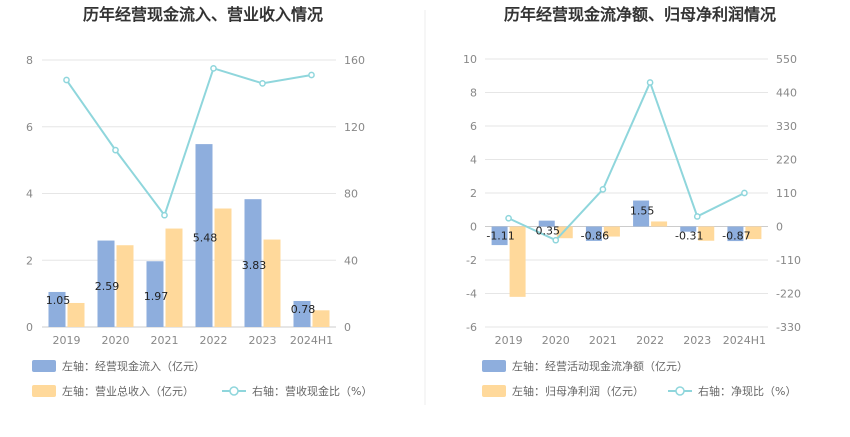  Describe the element at coordinates (788, 294) in the screenshot. I see `right-axis-tick: -220` at that location.